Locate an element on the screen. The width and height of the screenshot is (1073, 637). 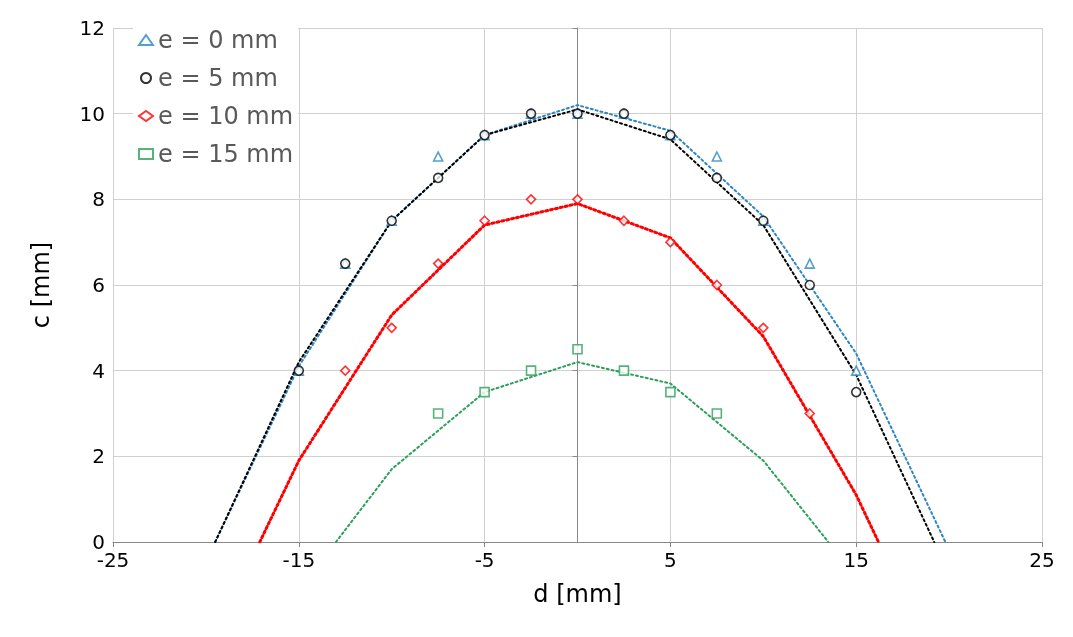
x-tick-label: 5 is located at coordinates (670, 560).